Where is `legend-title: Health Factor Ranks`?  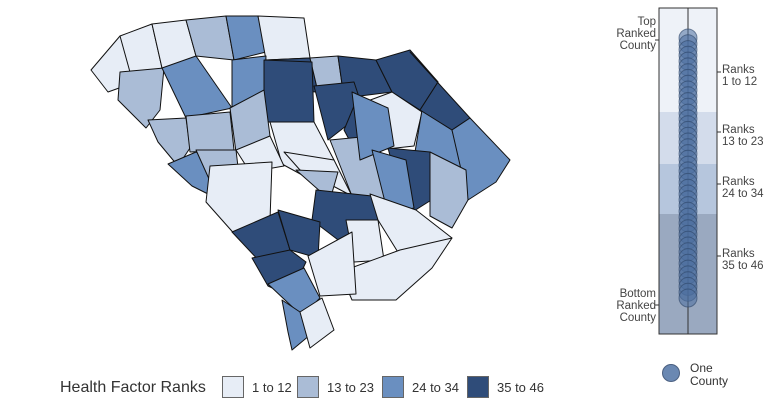 legend-title: Health Factor Ranks is located at coordinates (133, 387).